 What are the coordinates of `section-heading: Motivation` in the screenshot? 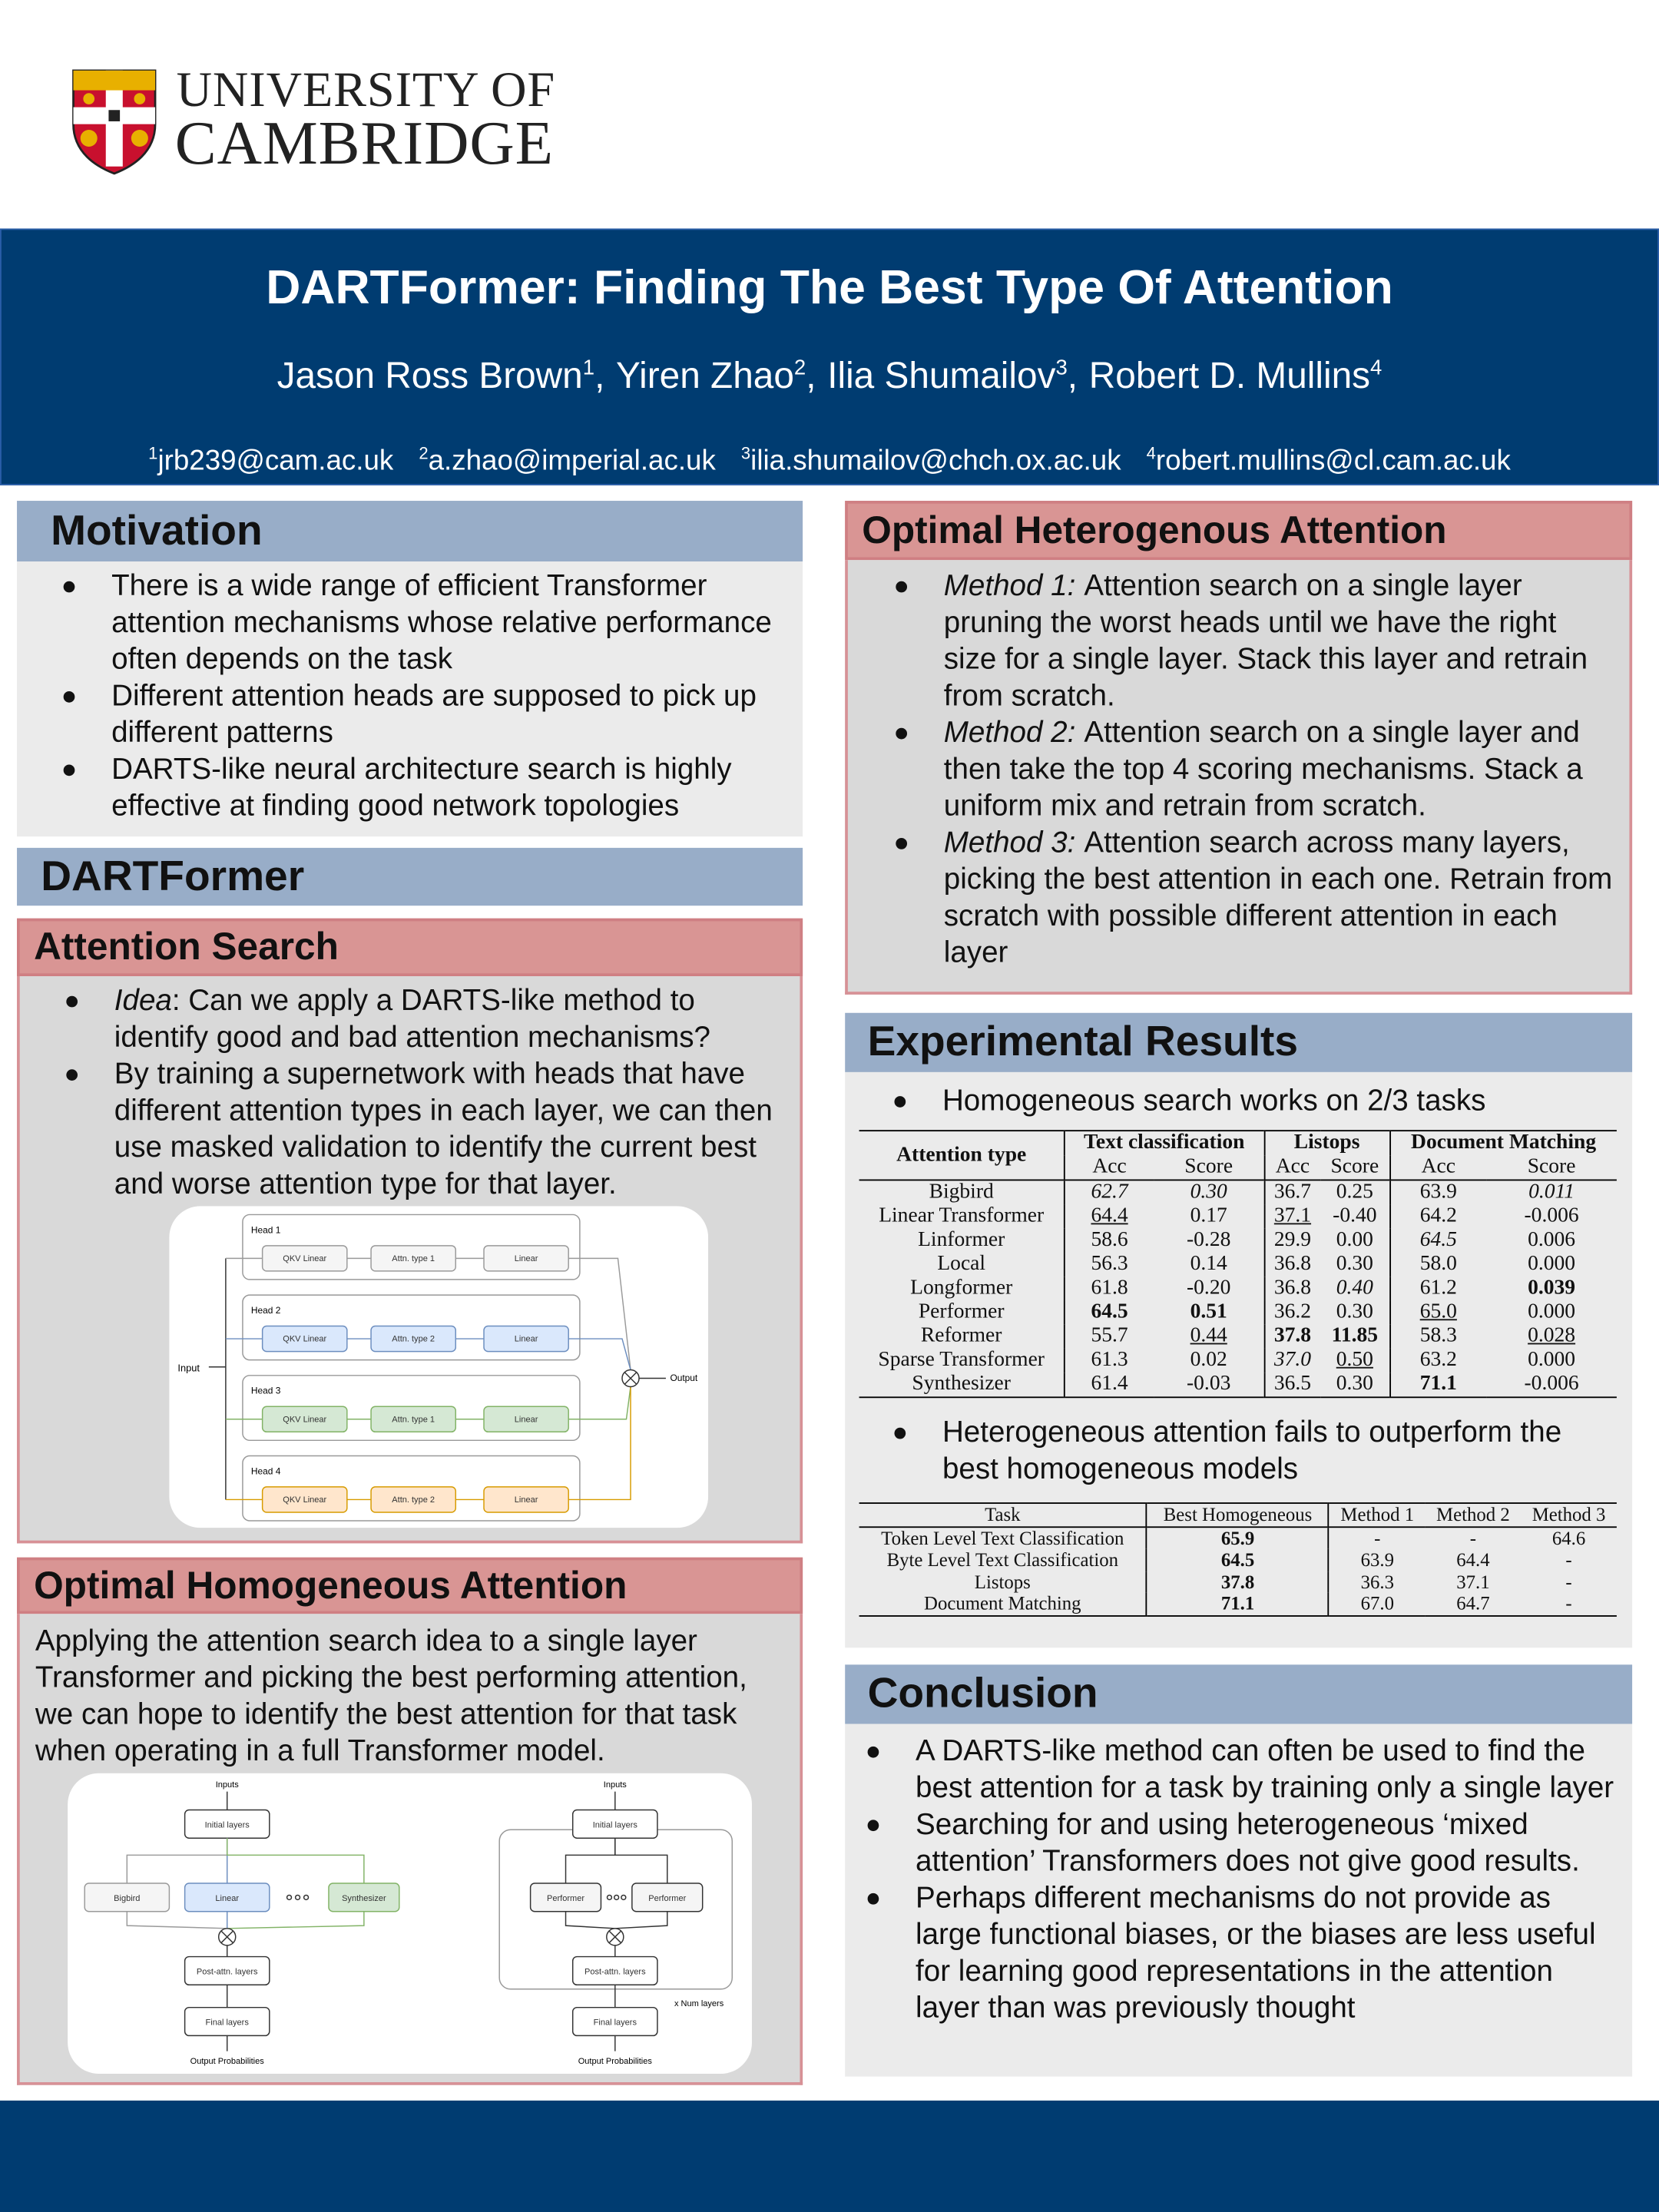 It's located at (410, 531).